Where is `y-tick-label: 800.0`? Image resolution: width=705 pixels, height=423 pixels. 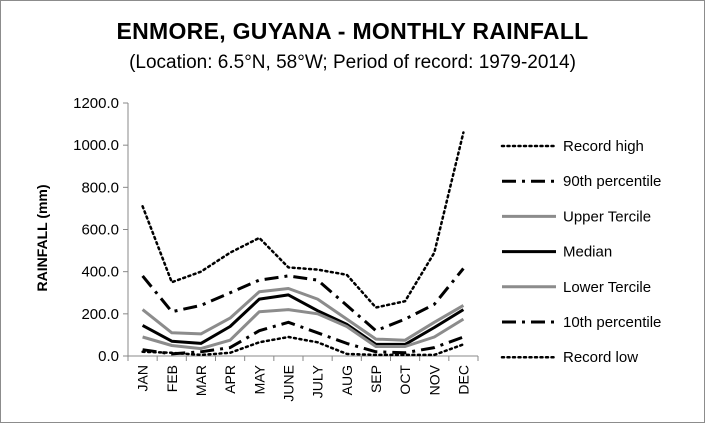
y-tick-label: 800.0 is located at coordinates (100, 187).